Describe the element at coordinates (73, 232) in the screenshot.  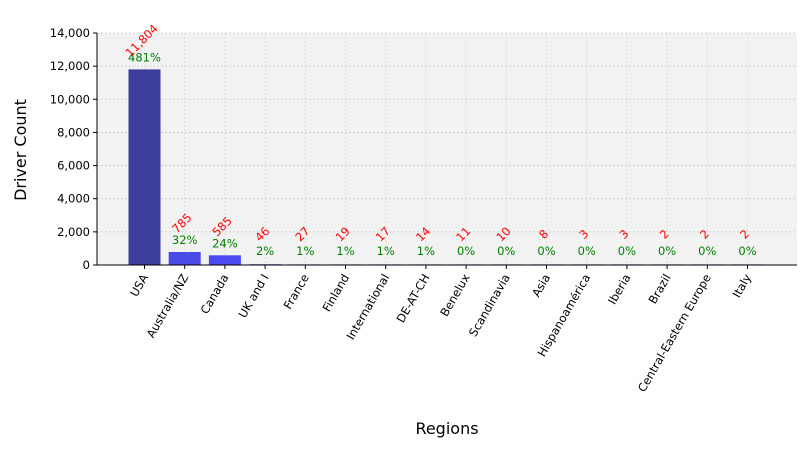
I see `y-tick-label: 2,000` at that location.